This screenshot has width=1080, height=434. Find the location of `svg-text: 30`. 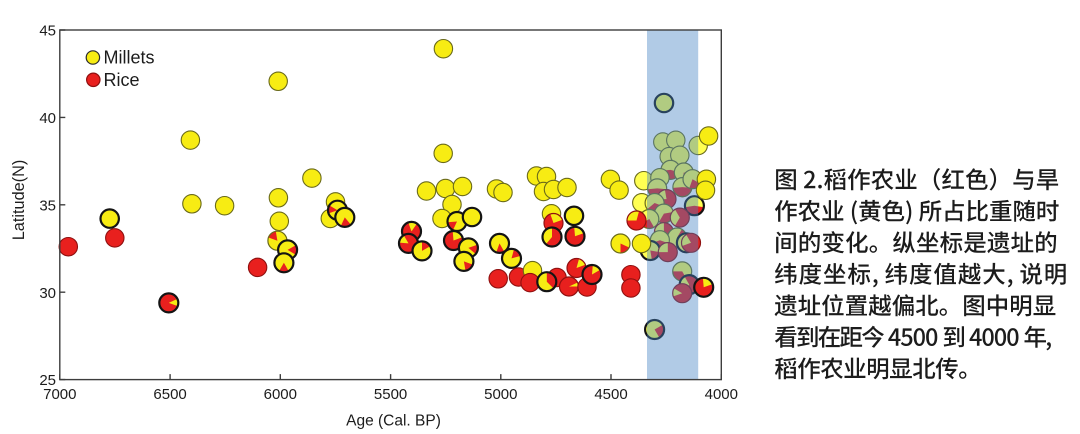

svg-text: 30 is located at coordinates (47, 293).